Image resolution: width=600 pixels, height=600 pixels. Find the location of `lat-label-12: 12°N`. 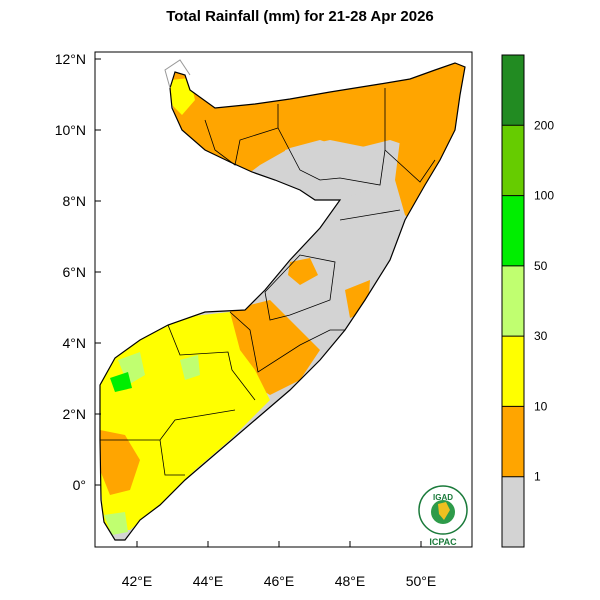

lat-label-12: 12°N is located at coordinates (70, 59).